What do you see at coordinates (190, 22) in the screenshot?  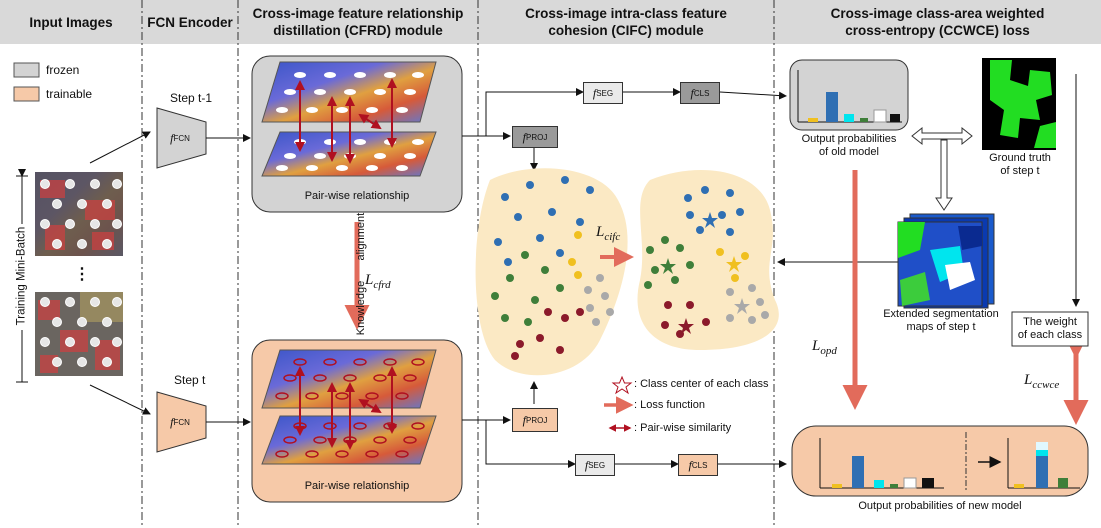 I see `header-fcn-encoder: FCN Encoder` at bounding box center [190, 22].